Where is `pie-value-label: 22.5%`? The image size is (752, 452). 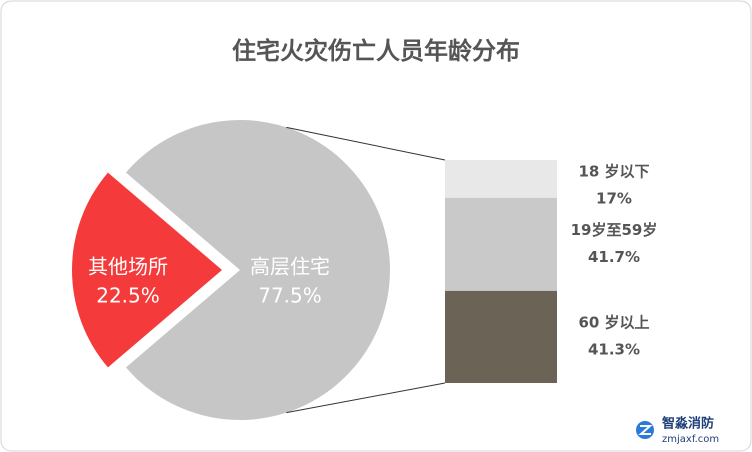
pie-value-label: 22.5% is located at coordinates (128, 296).